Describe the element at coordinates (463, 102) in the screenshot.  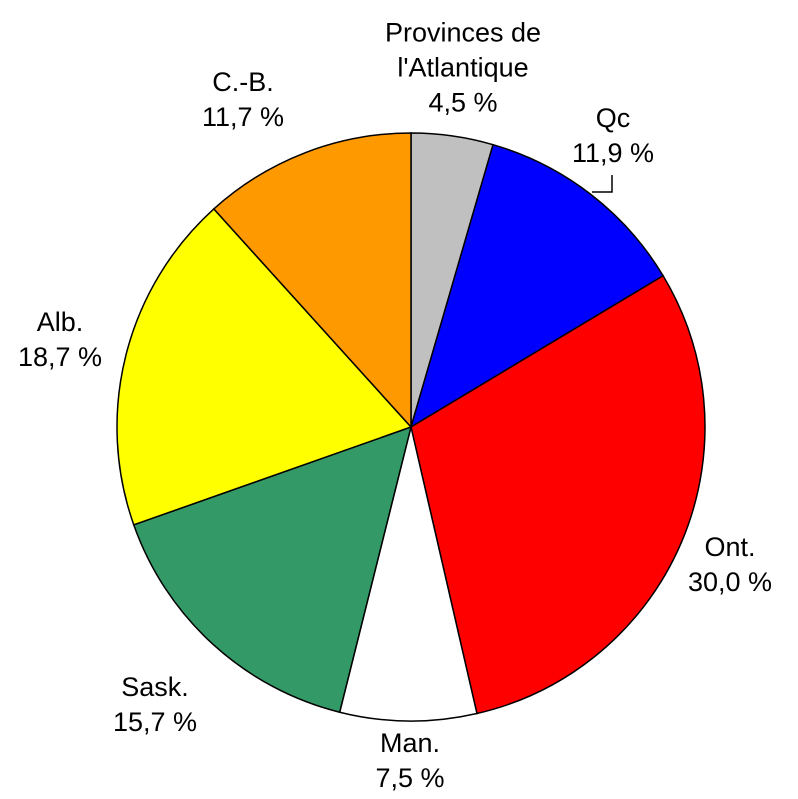
I see `value-label: 4,5 %` at that location.